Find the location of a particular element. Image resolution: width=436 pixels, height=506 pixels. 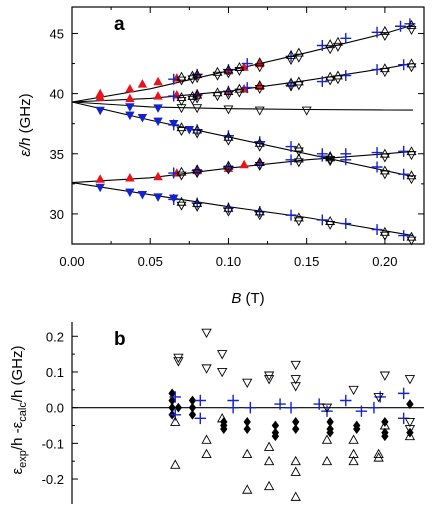

y-axis-unit: (GHz) is located at coordinates (25, 115).